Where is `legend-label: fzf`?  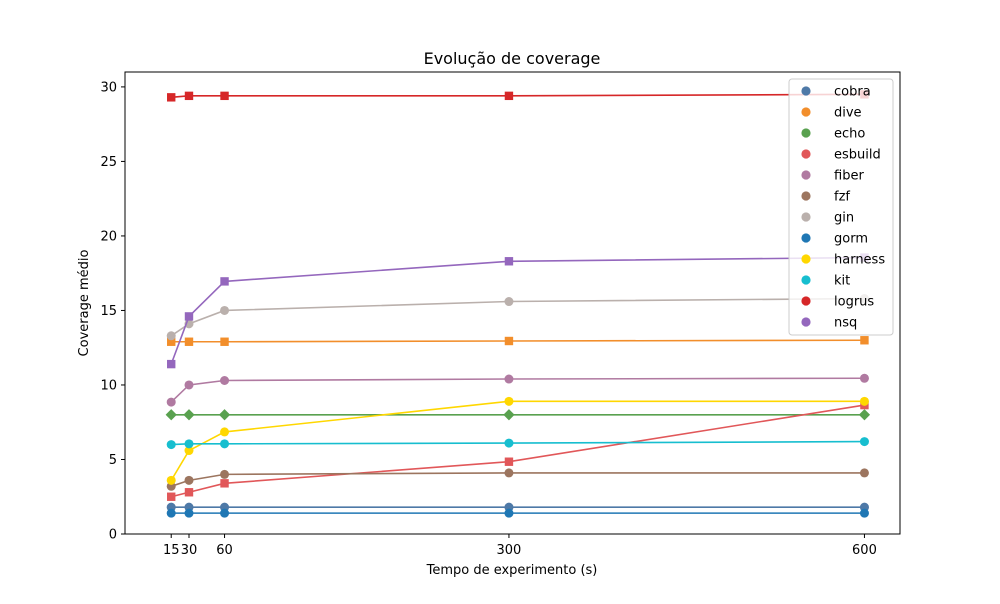 legend-label: fzf is located at coordinates (842, 197).